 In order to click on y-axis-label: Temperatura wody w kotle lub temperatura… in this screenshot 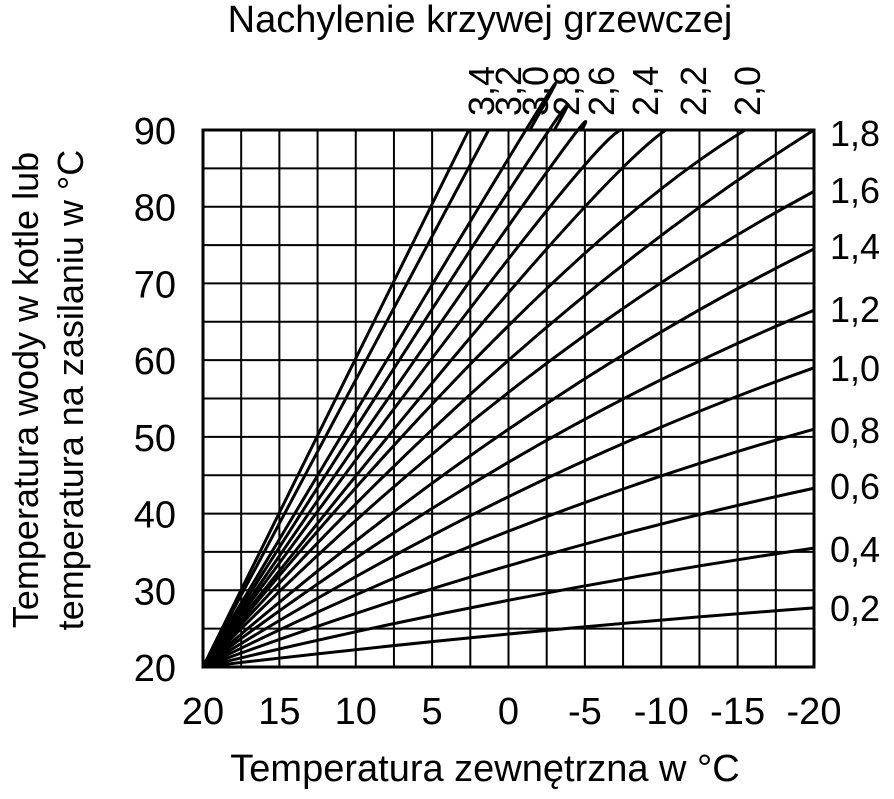, I will do `click(48, 390)`.